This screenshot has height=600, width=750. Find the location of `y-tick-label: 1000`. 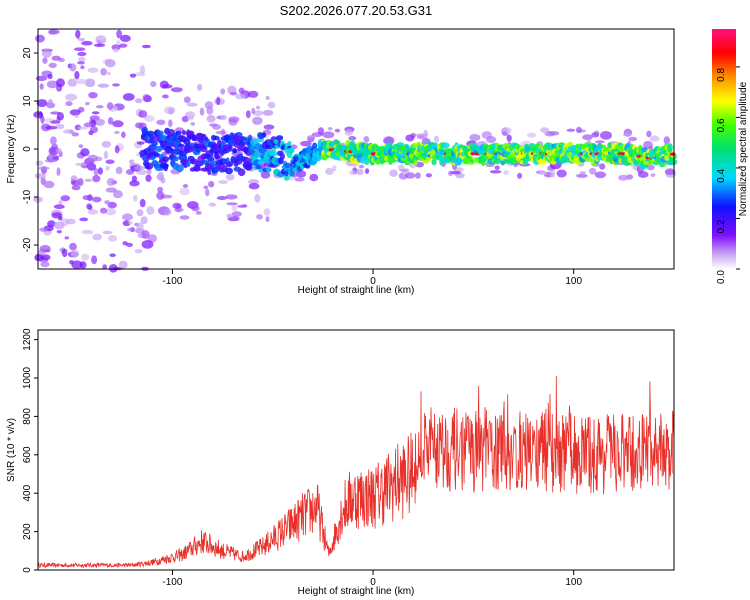

y-tick-label: 1000 is located at coordinates (27, 377).